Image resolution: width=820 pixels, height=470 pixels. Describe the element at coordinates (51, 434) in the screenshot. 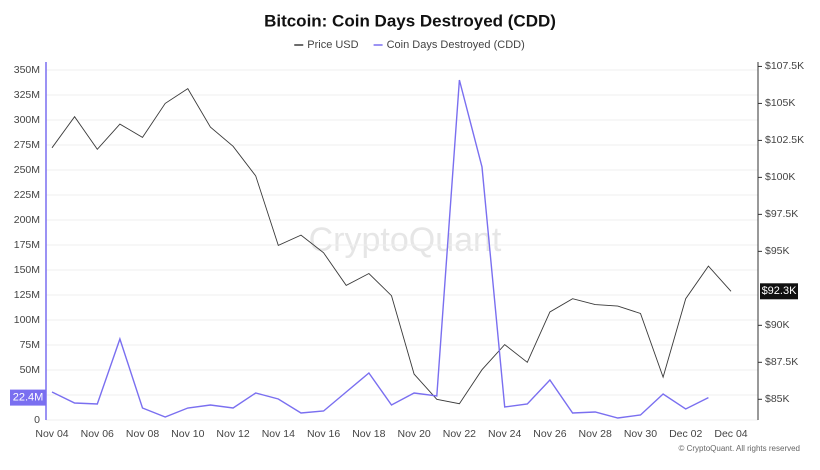

I see `x-tick-label: Nov 04` at that location.